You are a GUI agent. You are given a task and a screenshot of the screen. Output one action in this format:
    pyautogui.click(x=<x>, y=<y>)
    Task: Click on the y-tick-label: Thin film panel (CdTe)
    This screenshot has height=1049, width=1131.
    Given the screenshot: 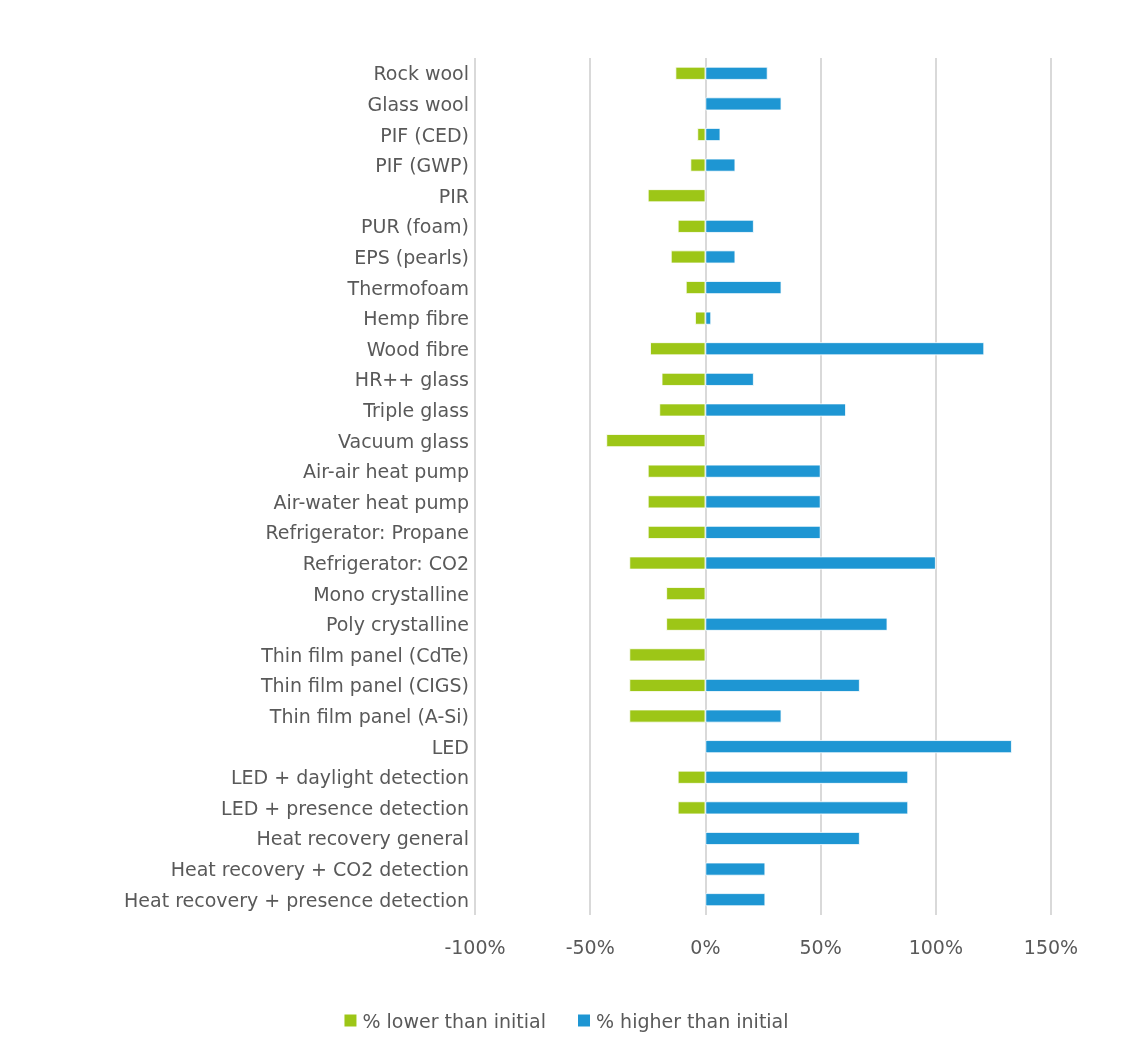 What is the action you would take?
    pyautogui.click(x=364, y=654)
    